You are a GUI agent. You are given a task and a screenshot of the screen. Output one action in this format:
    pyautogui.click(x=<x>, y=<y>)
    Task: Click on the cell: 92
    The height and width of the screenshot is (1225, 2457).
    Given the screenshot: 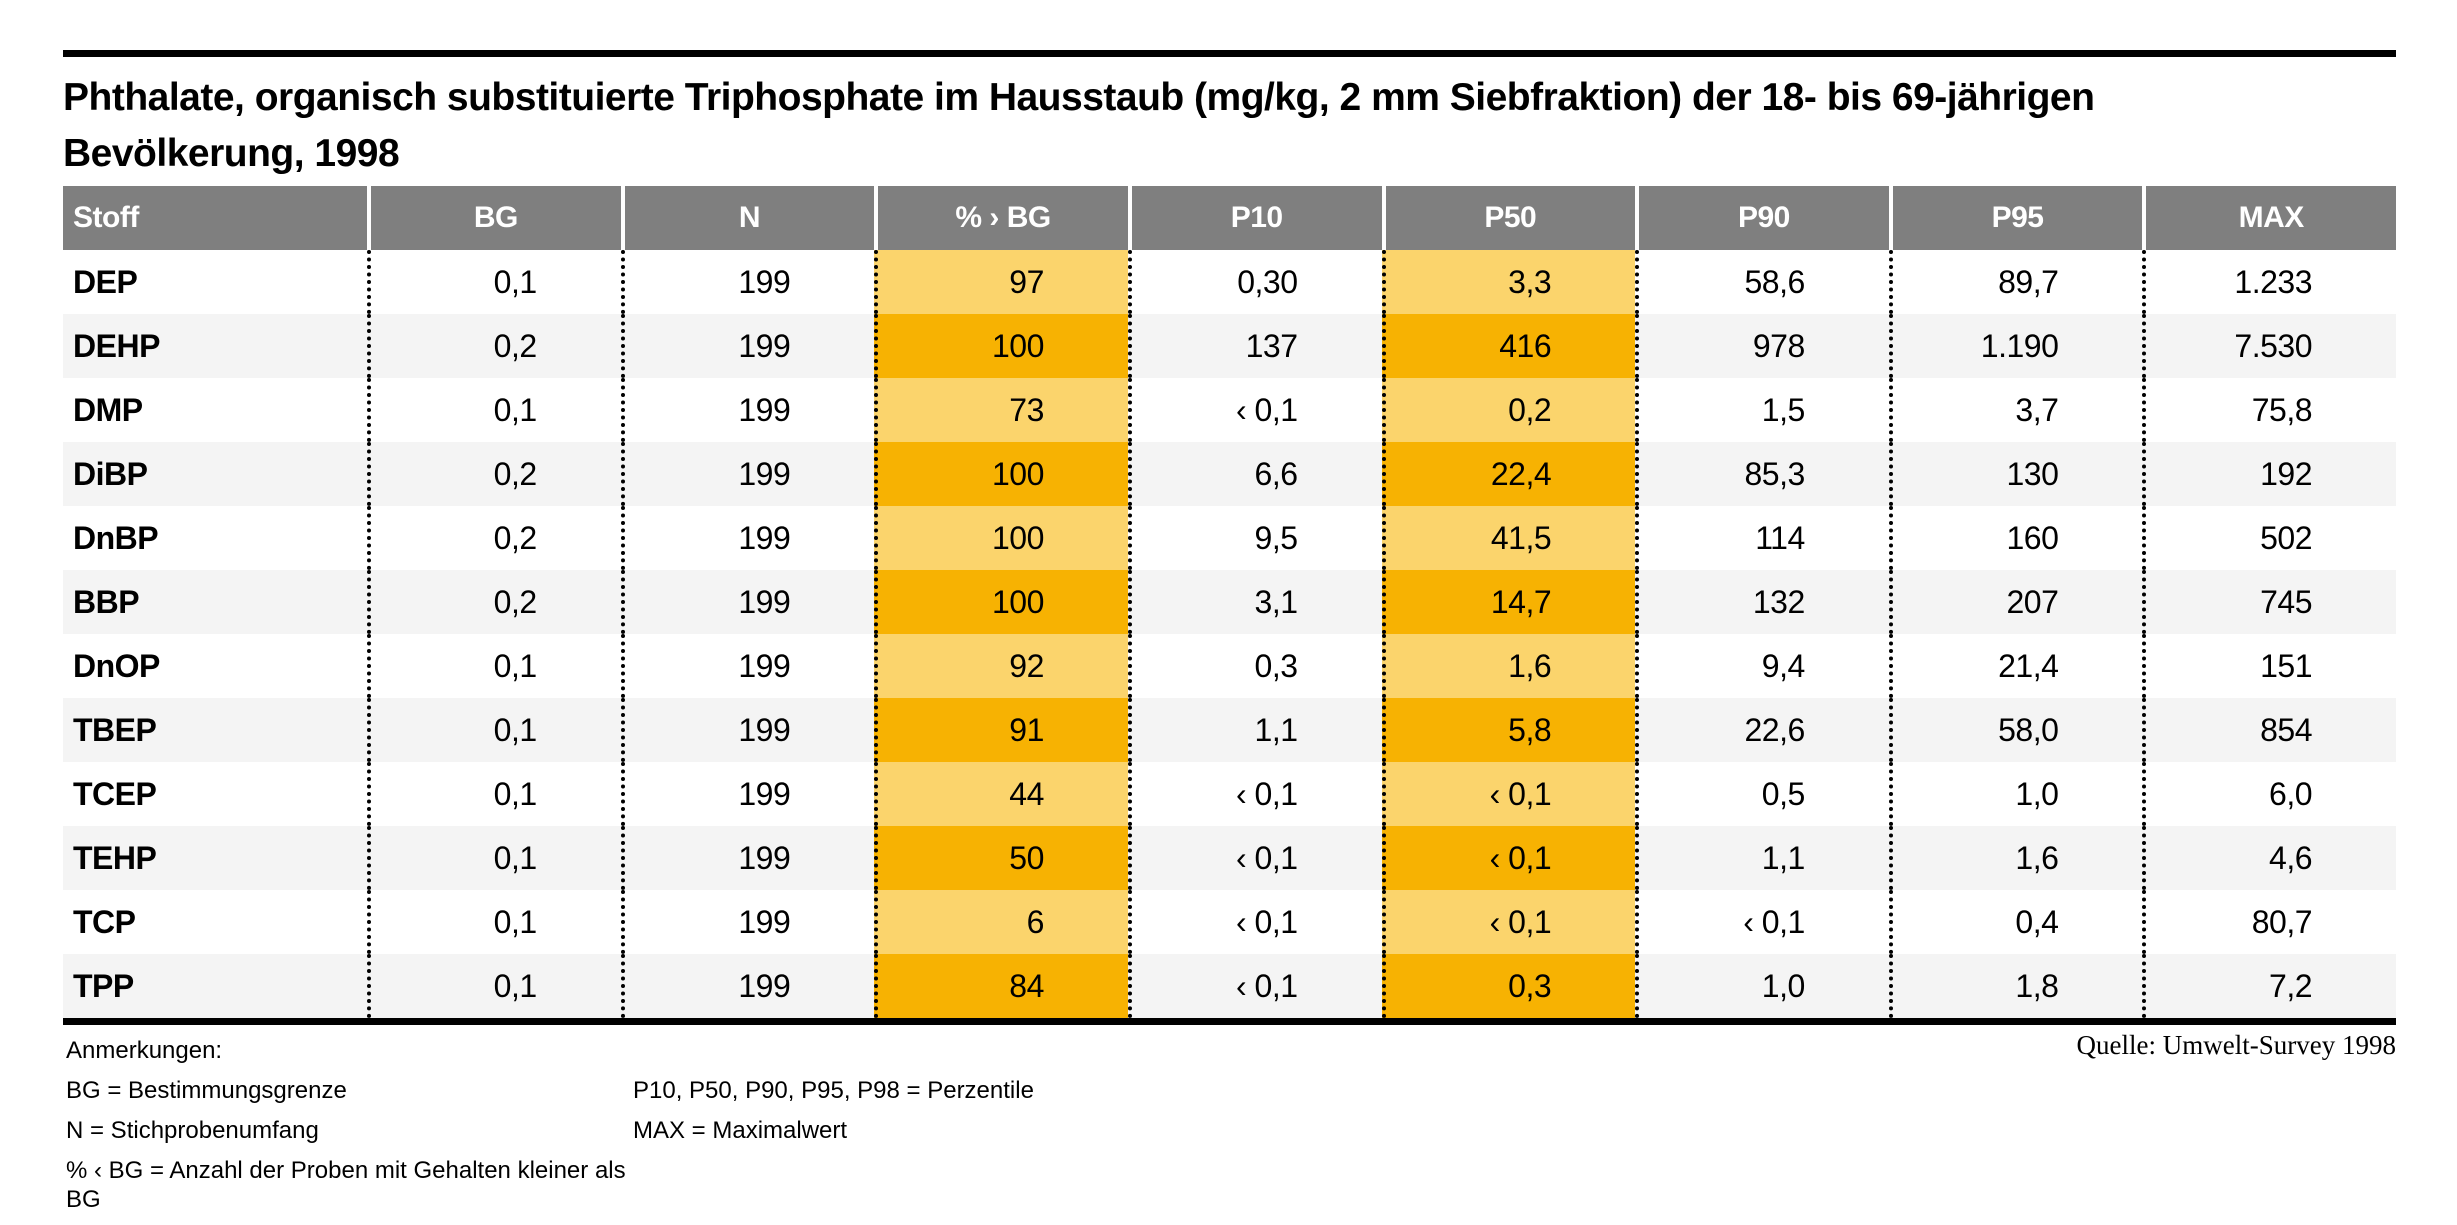 What is the action you would take?
    pyautogui.click(x=1001, y=666)
    